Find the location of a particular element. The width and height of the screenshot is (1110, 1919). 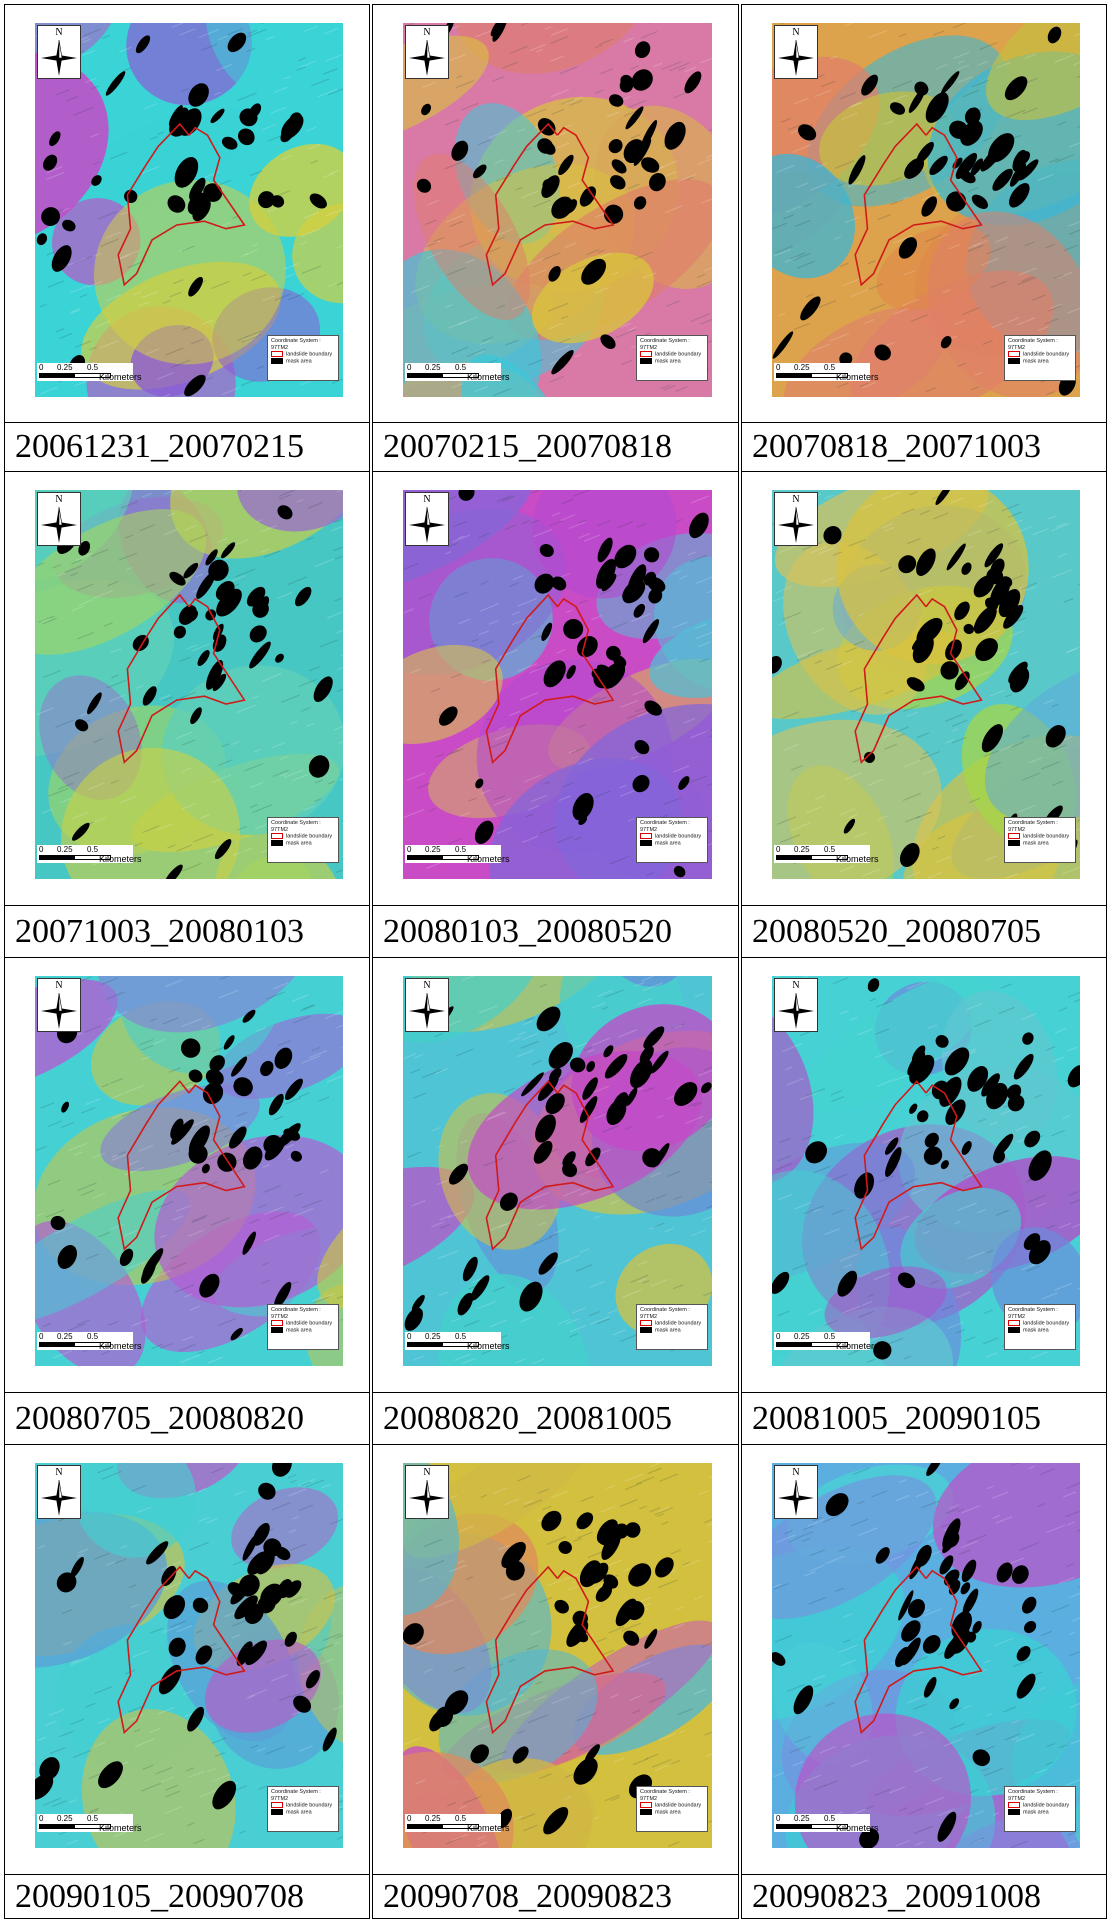

landslide-boundary is located at coordinates (918, 678).